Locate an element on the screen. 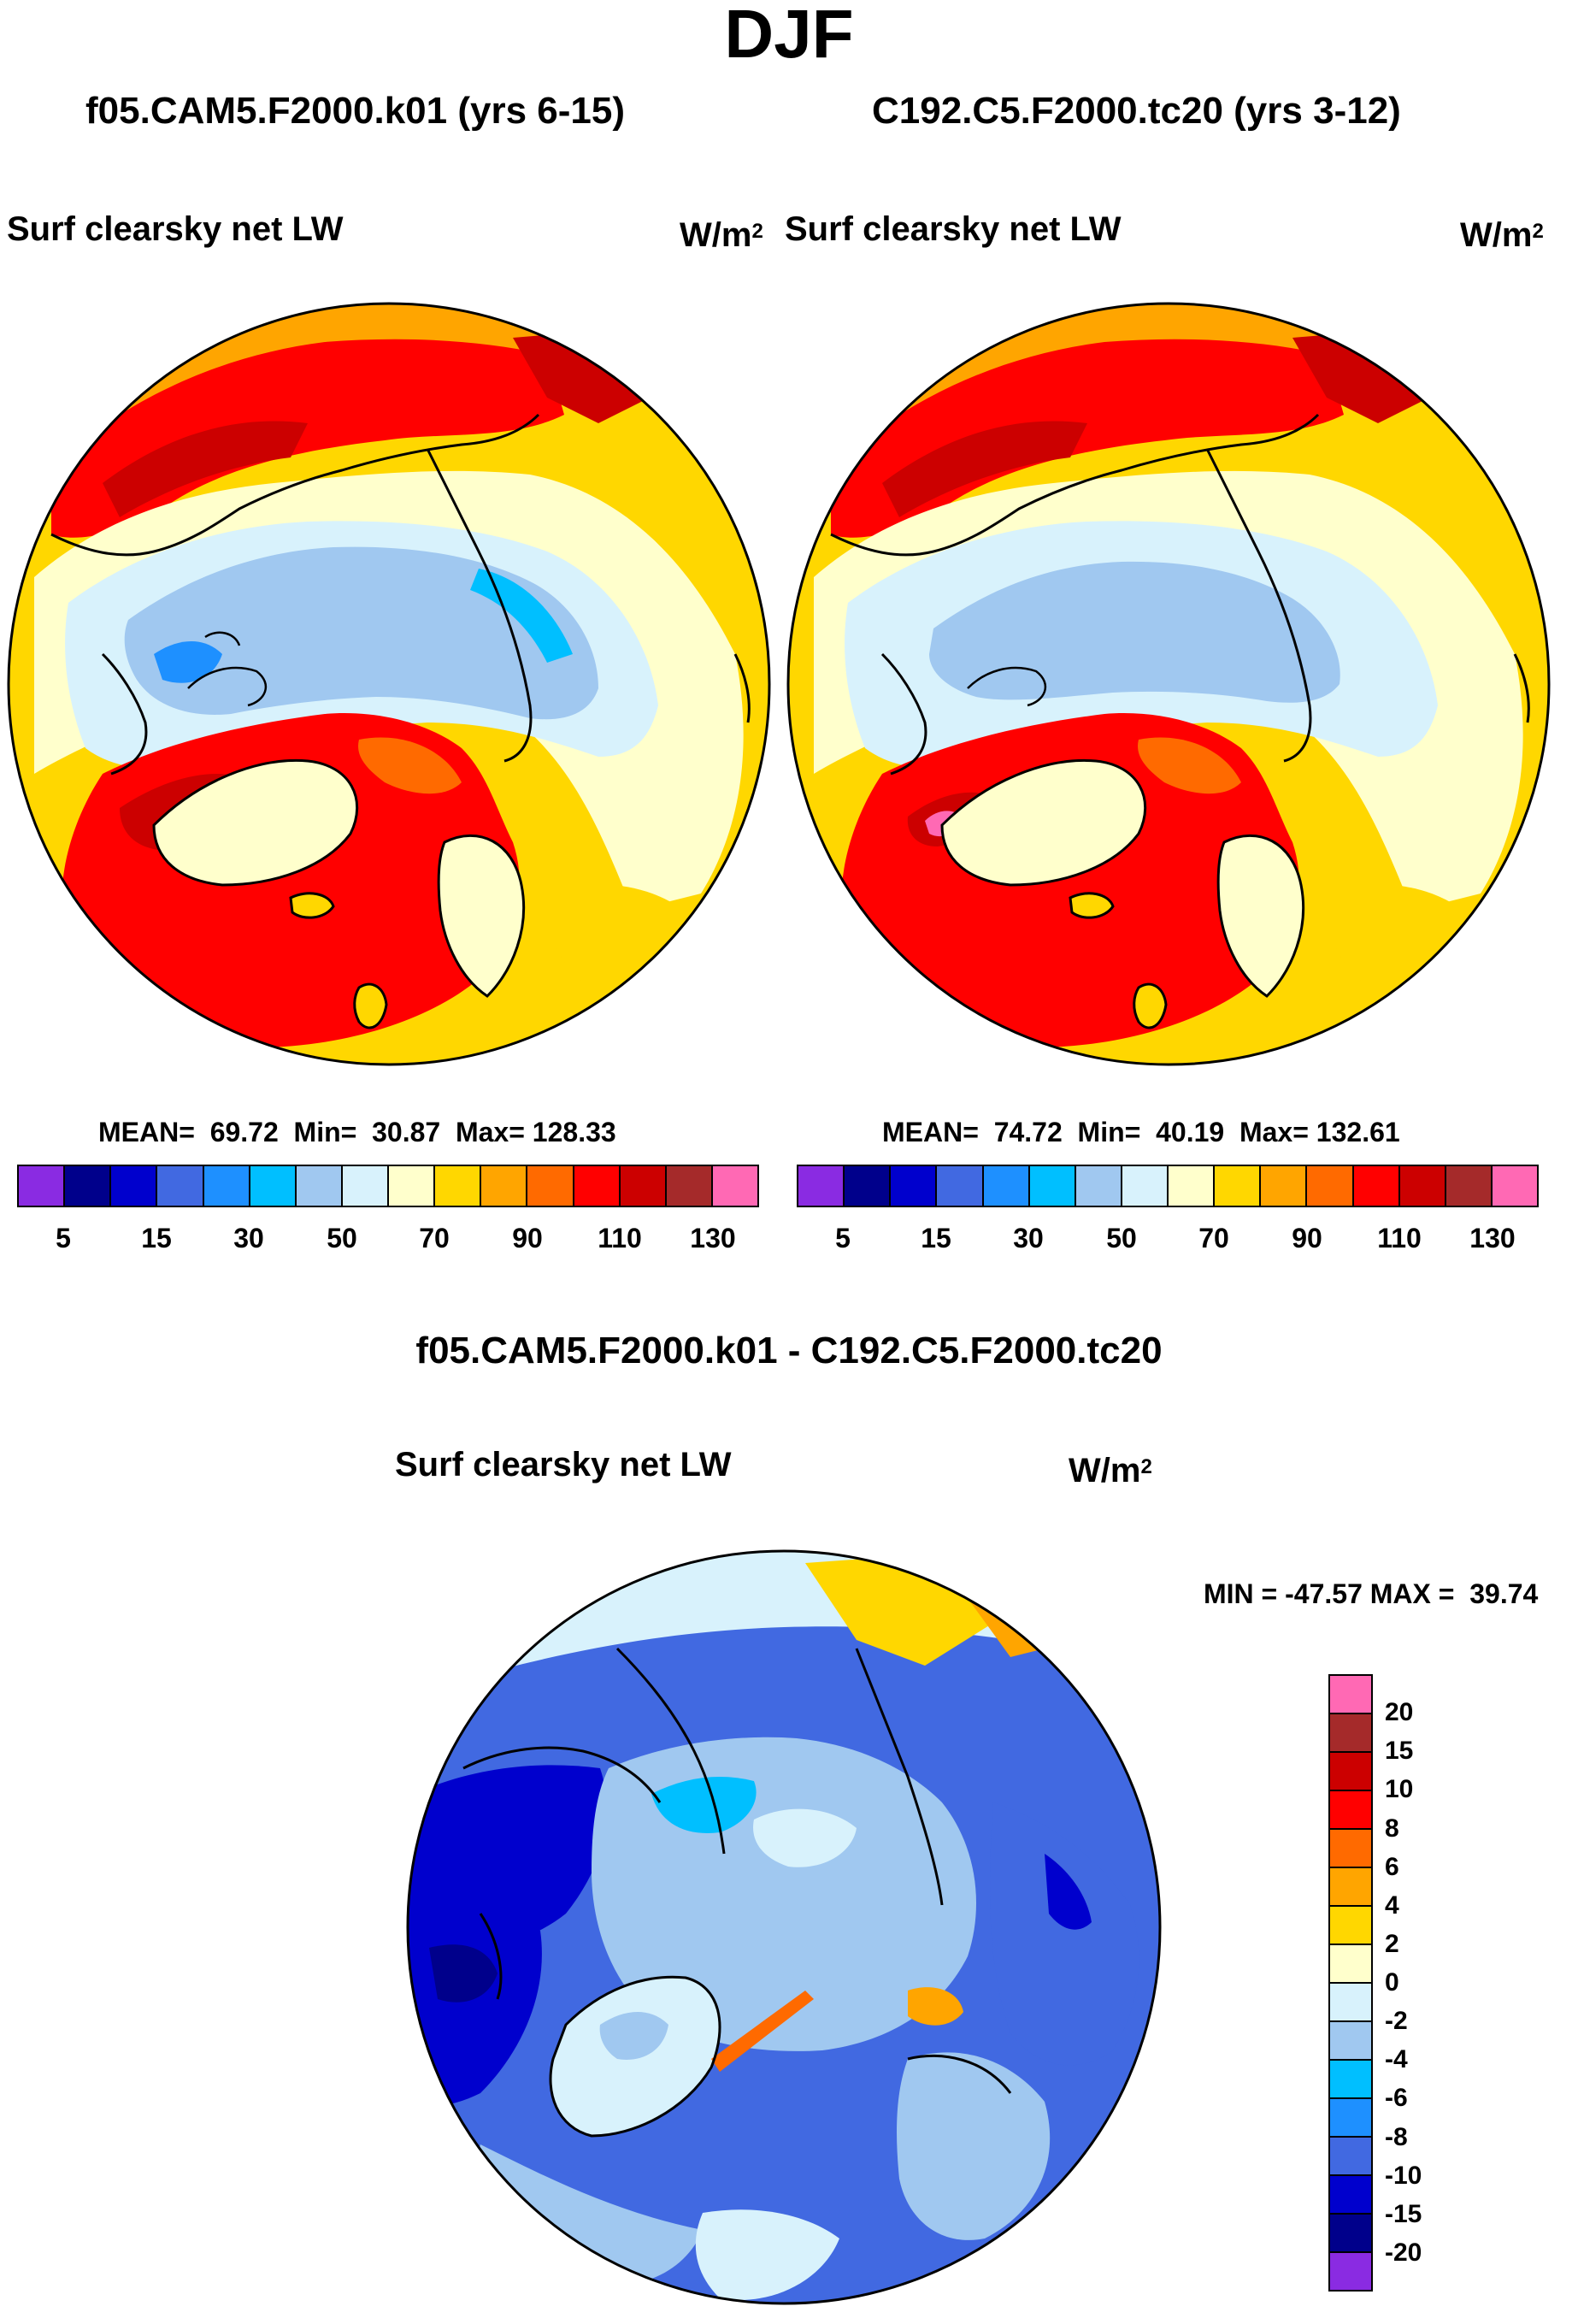  panel2-stats: MEAN= 74.72 Min= 40.19 Max= 132.61 is located at coordinates (1141, 1132).